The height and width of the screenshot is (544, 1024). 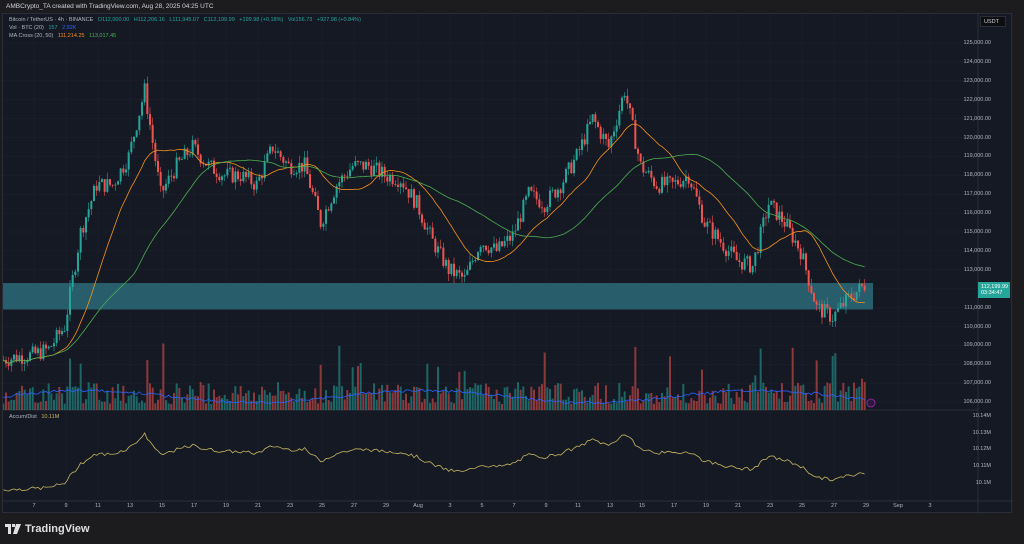 I want to click on price-axis-label: 113,000.00, so click(x=977, y=269).